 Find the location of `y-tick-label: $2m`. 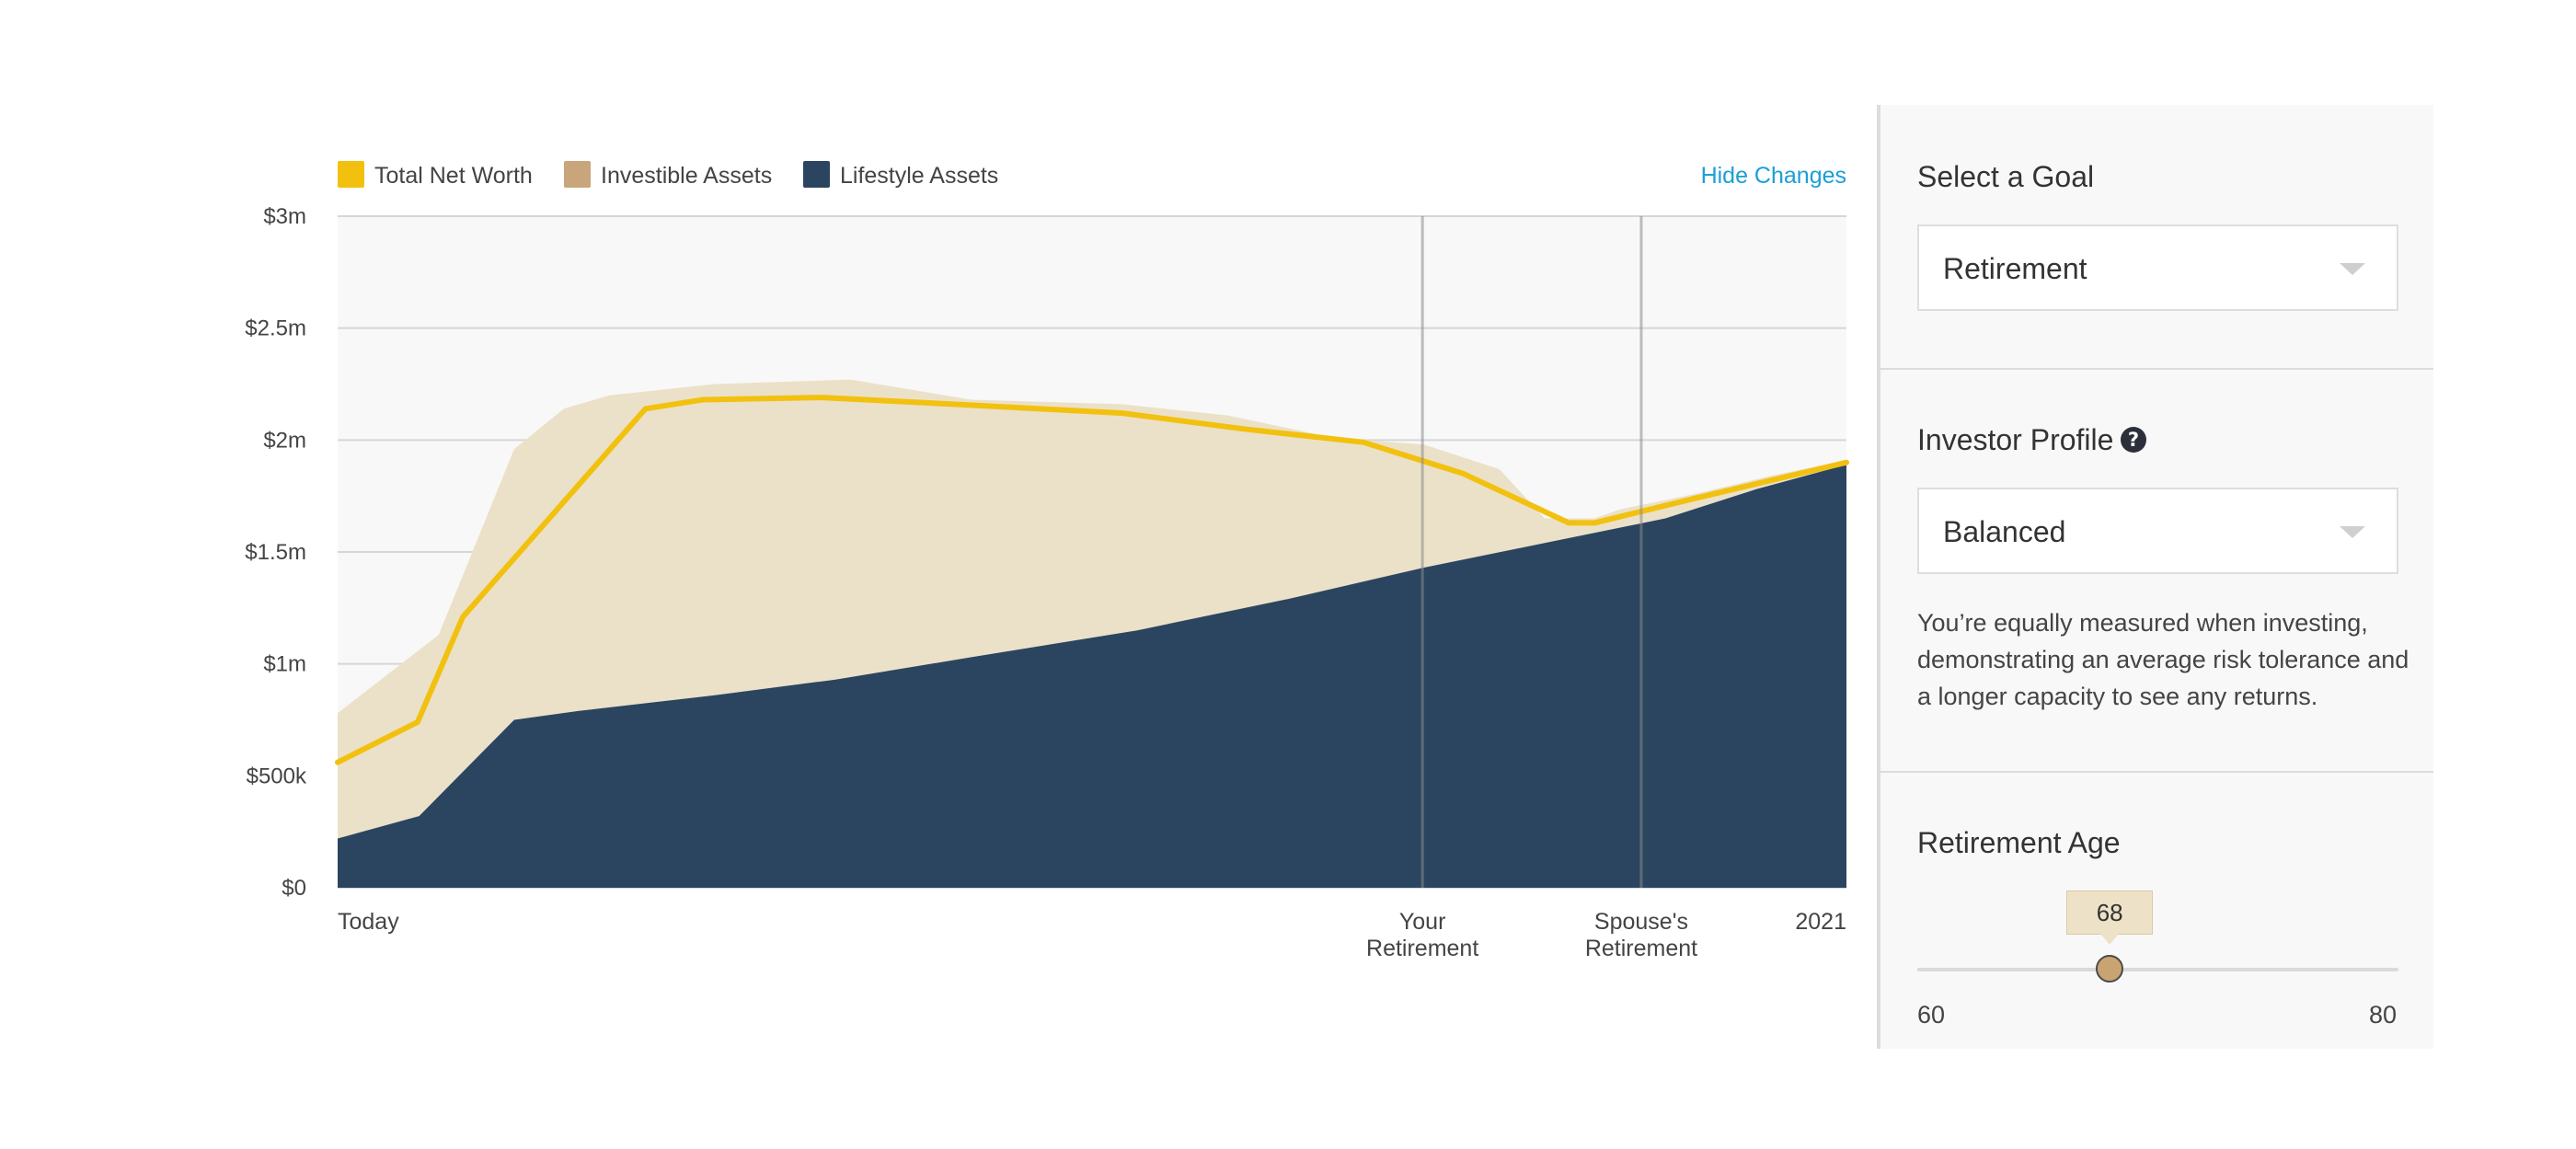

y-tick-label: $2m is located at coordinates (284, 441).